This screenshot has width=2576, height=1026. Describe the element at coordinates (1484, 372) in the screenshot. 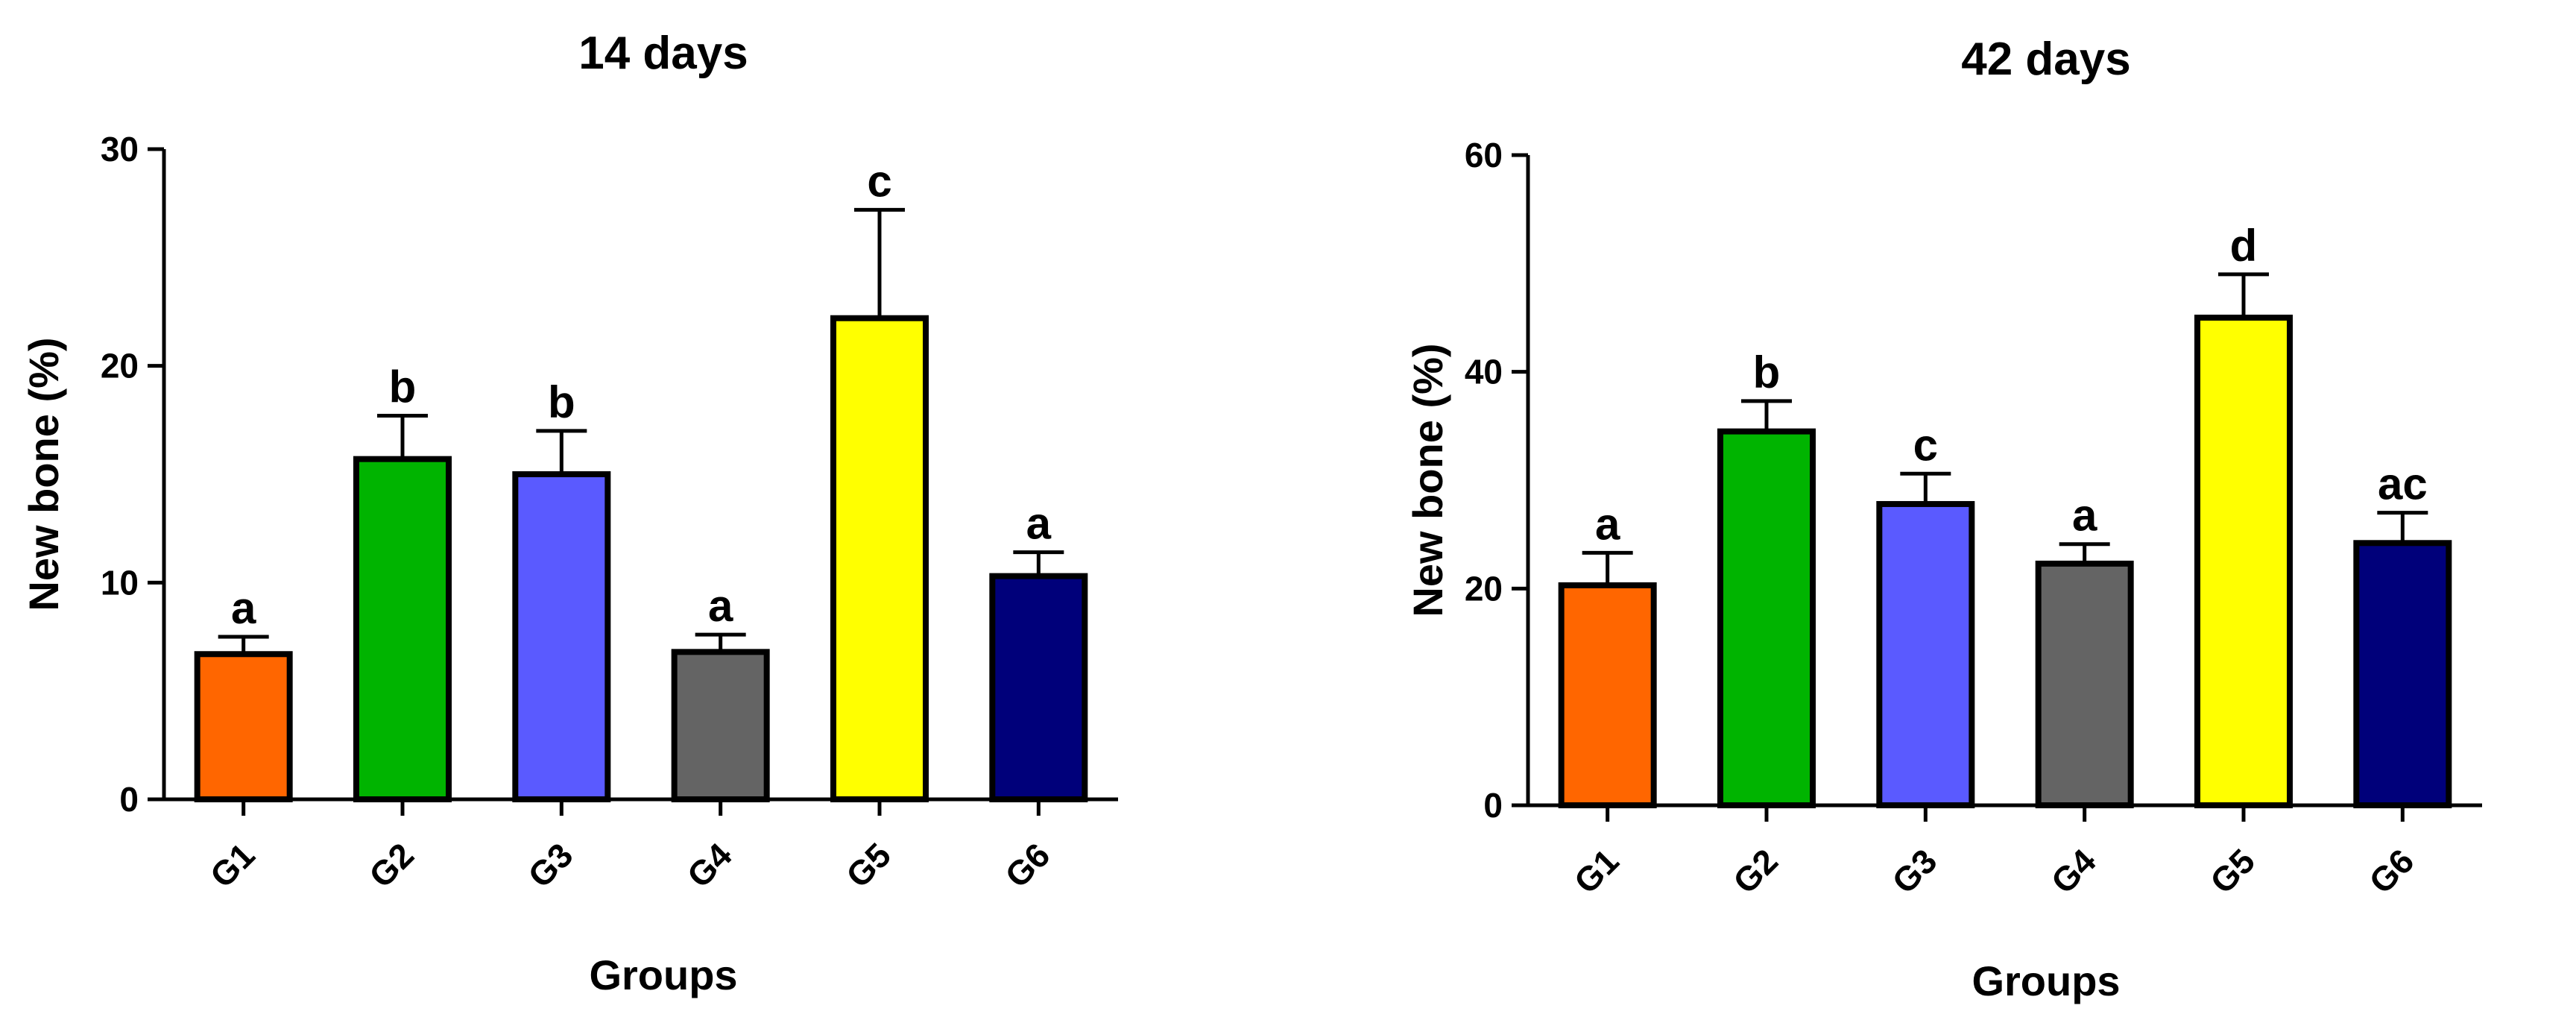

I see `y-tick-label: 40` at that location.